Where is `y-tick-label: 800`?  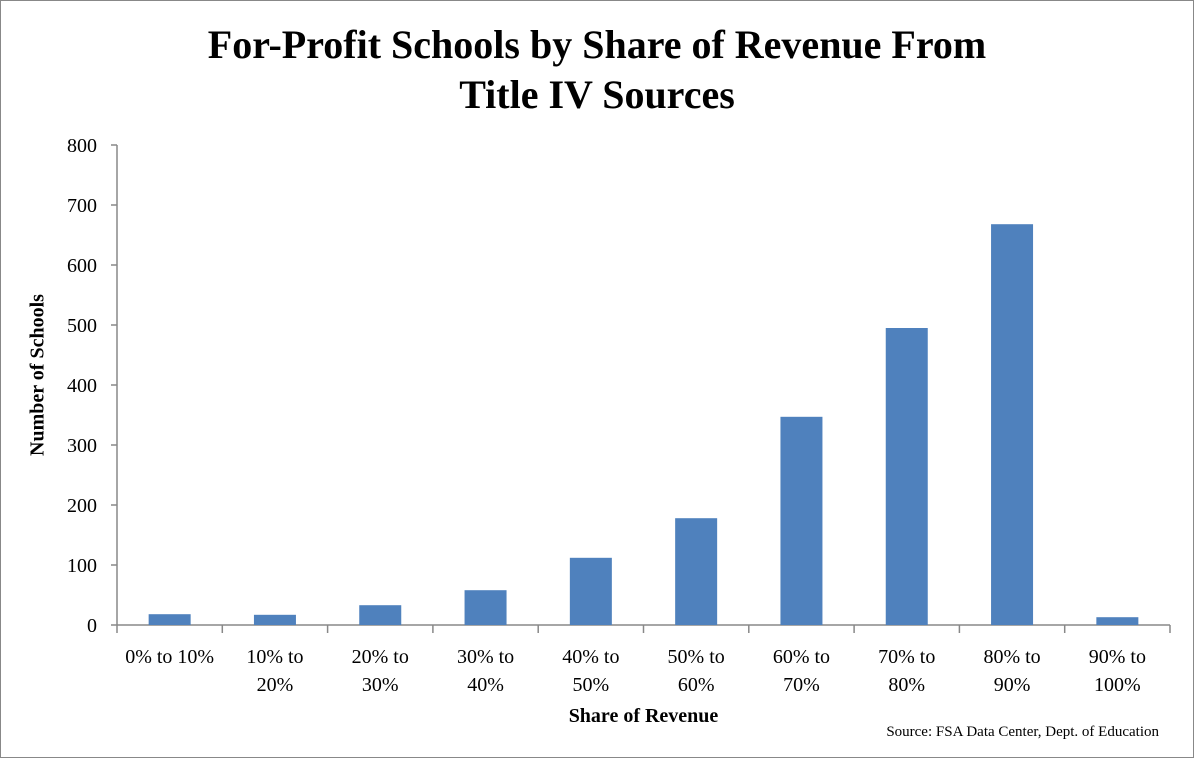 y-tick-label: 800 is located at coordinates (82, 146).